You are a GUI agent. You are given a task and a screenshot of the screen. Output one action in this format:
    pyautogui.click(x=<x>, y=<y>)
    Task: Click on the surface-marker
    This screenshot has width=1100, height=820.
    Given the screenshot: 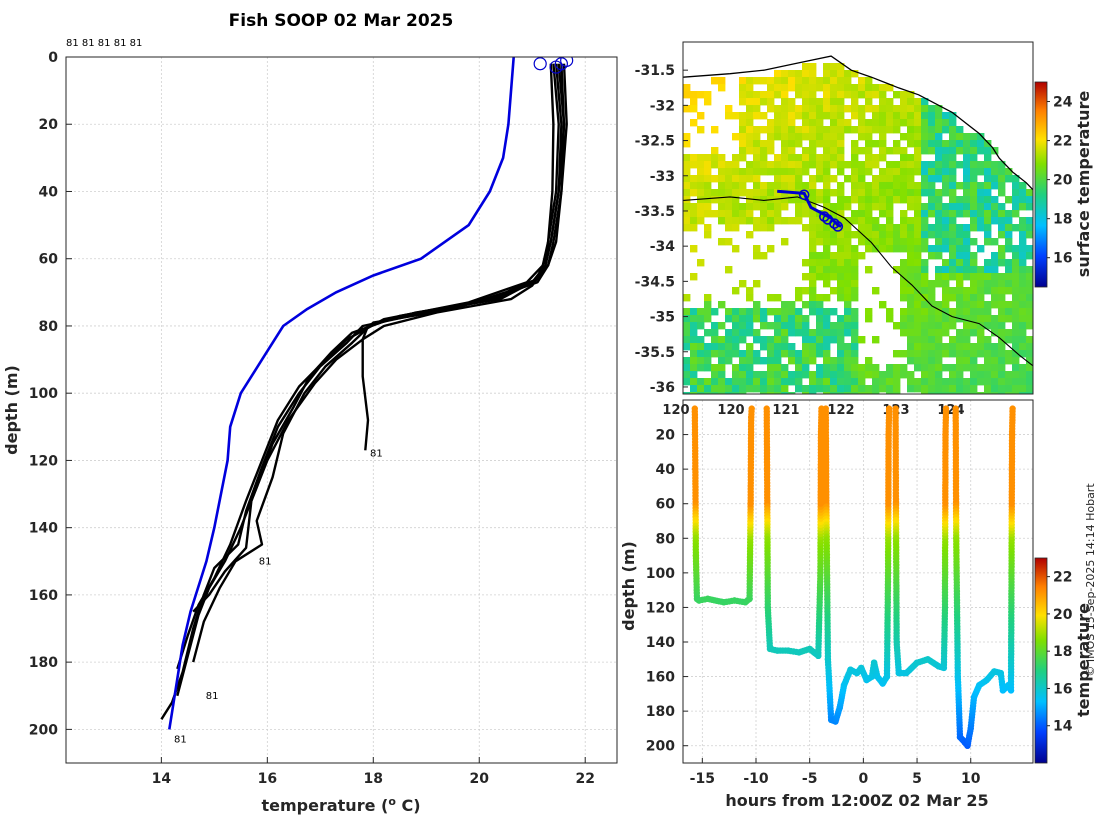 What is the action you would take?
    pyautogui.click(x=540, y=64)
    